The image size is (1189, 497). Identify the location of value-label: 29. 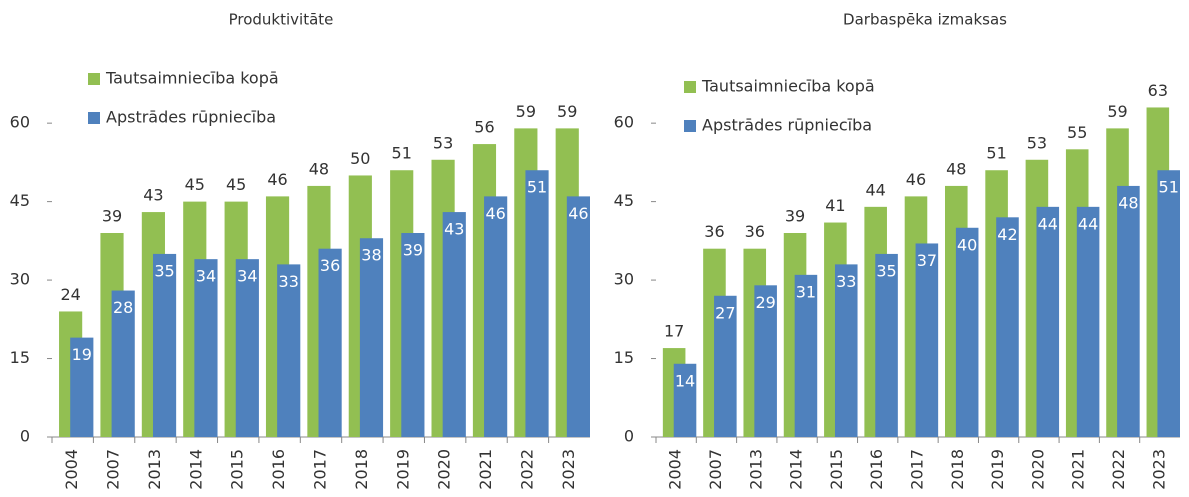
(765, 302).